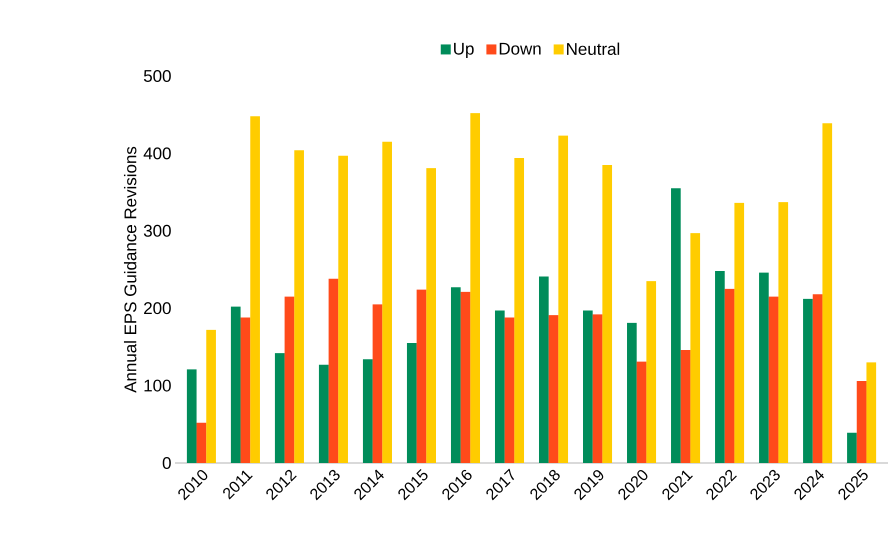 This screenshot has height=538, width=888. What do you see at coordinates (593, 48) in the screenshot?
I see `legend-label: Neutral` at bounding box center [593, 48].